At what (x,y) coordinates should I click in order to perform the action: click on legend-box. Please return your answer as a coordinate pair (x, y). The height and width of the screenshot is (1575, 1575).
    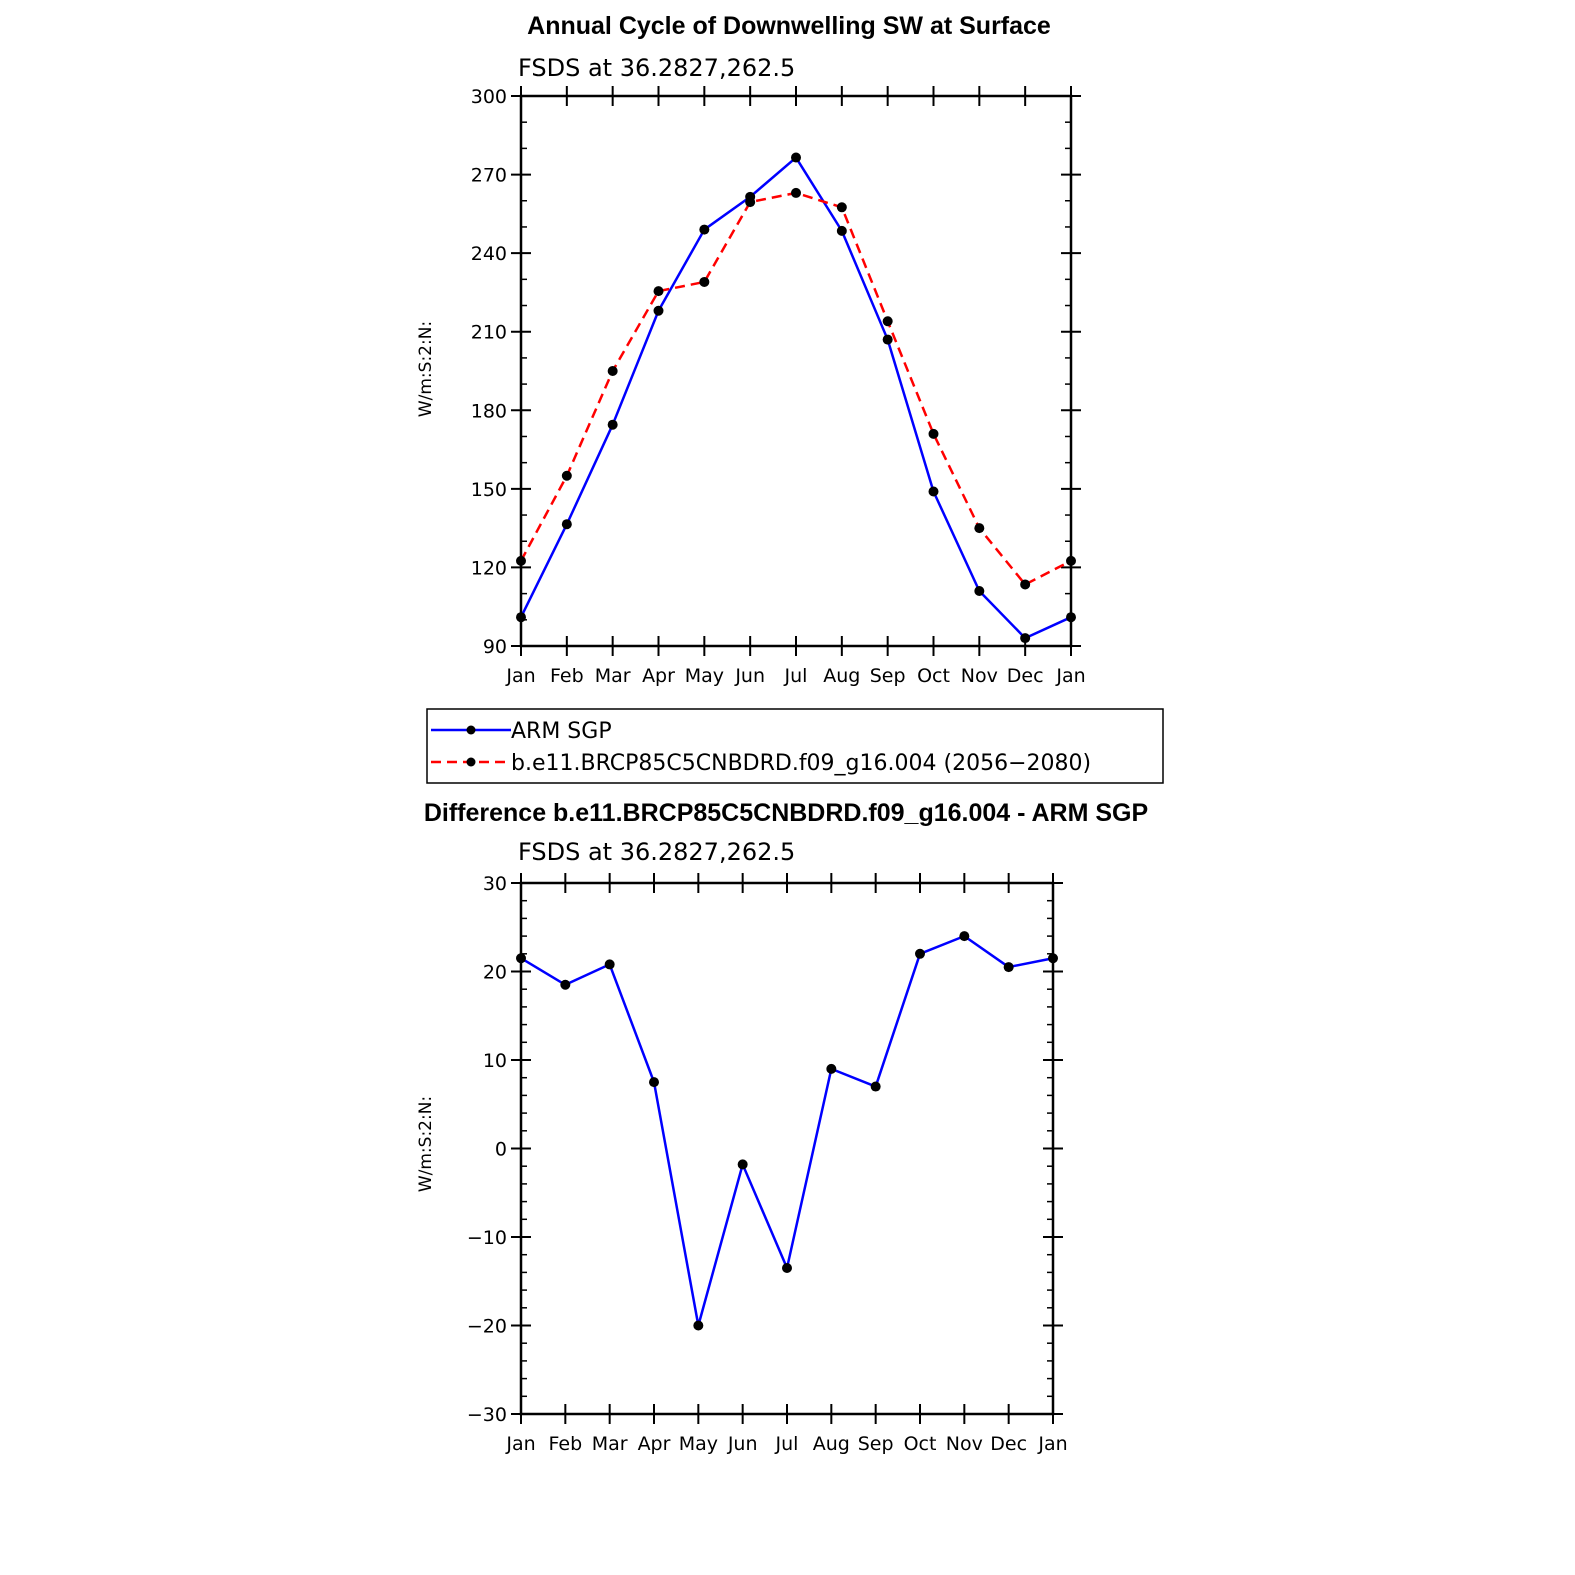
    Looking at the image, I should click on (795, 746).